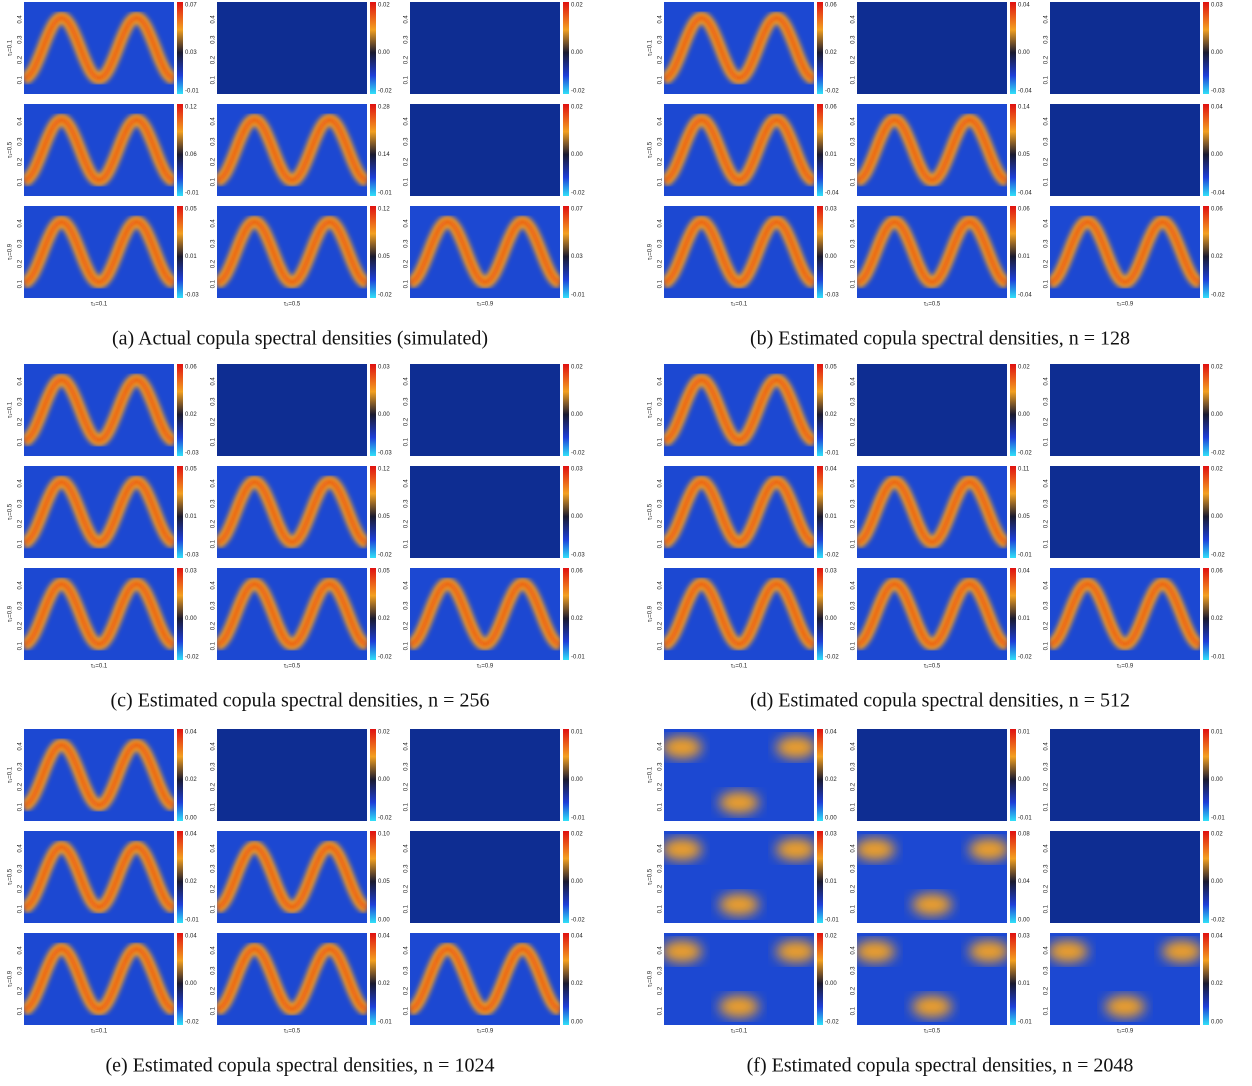 Image resolution: width=1252 pixels, height=1086 pixels. I want to click on col-label: τ₂=0.5, so click(292, 305).